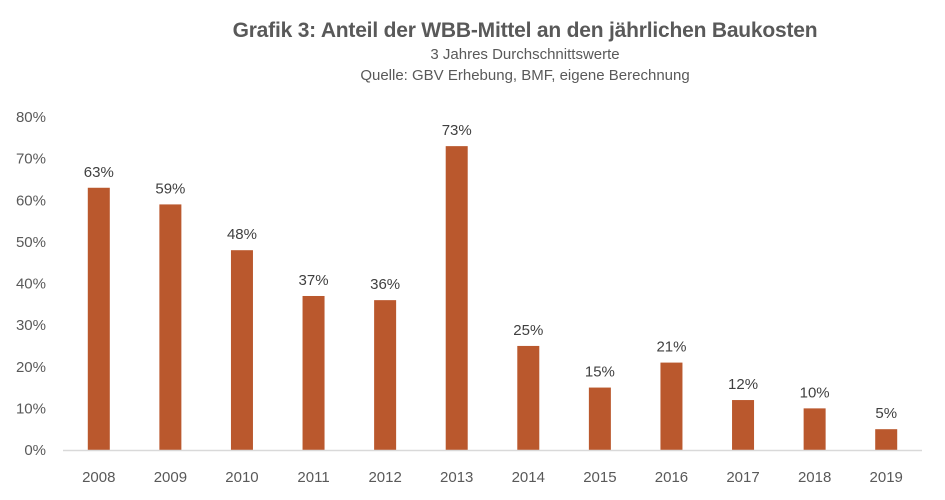  What do you see at coordinates (98, 318) in the screenshot?
I see `bar-2008` at bounding box center [98, 318].